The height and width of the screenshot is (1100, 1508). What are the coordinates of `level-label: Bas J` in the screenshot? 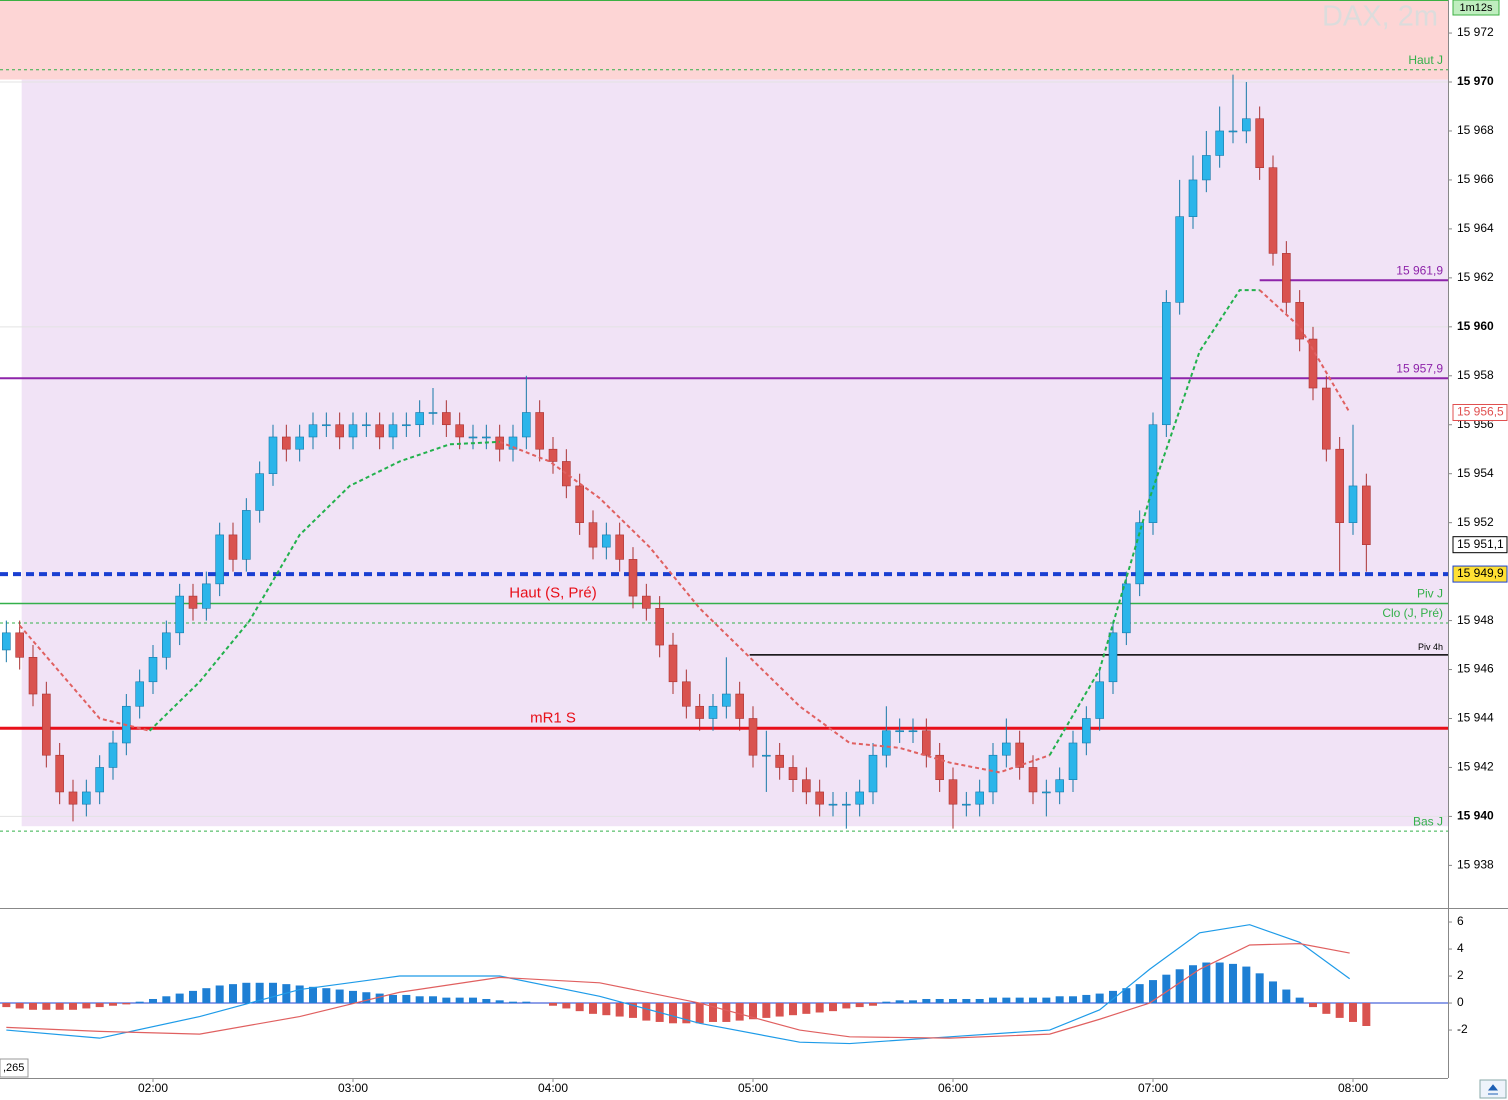 It's located at (1428, 821).